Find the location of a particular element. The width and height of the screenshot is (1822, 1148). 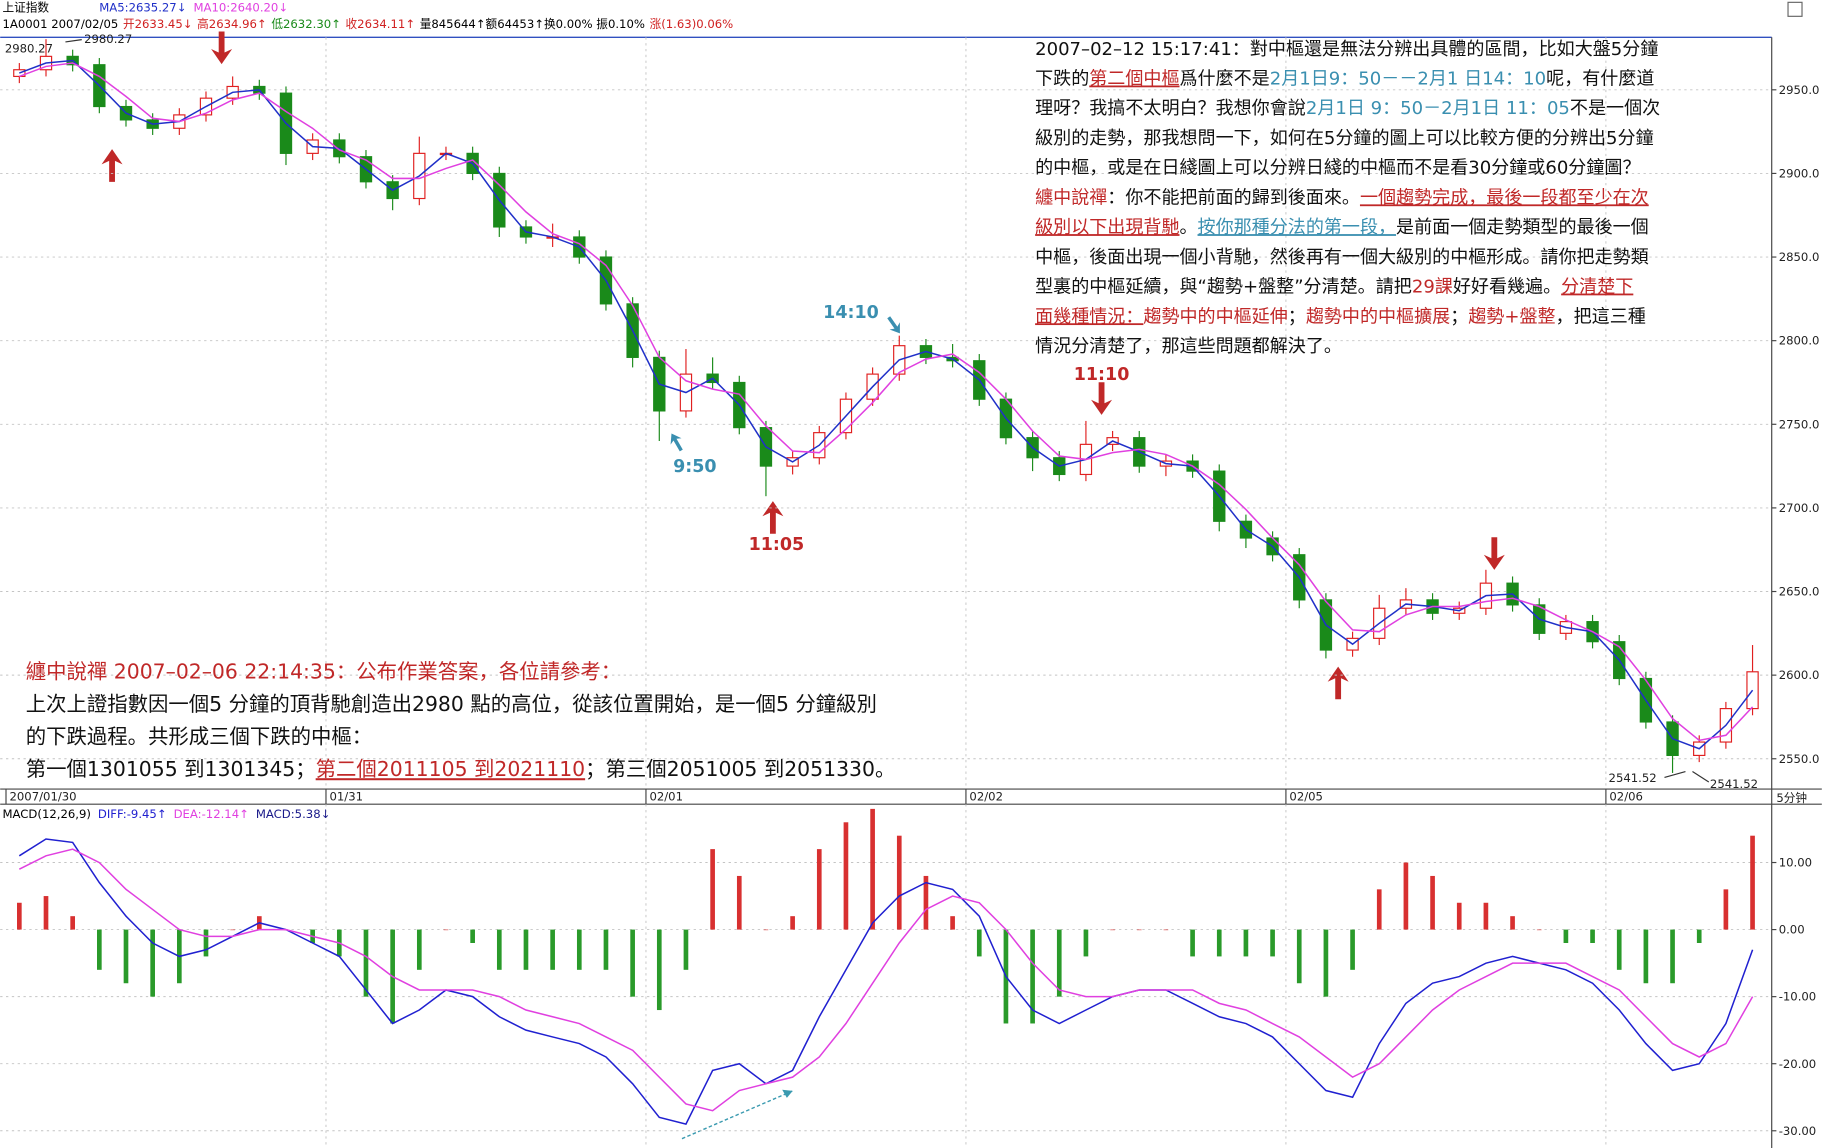

commentary-text: 趨勢中的中樞擴展 is located at coordinates (1378, 316).